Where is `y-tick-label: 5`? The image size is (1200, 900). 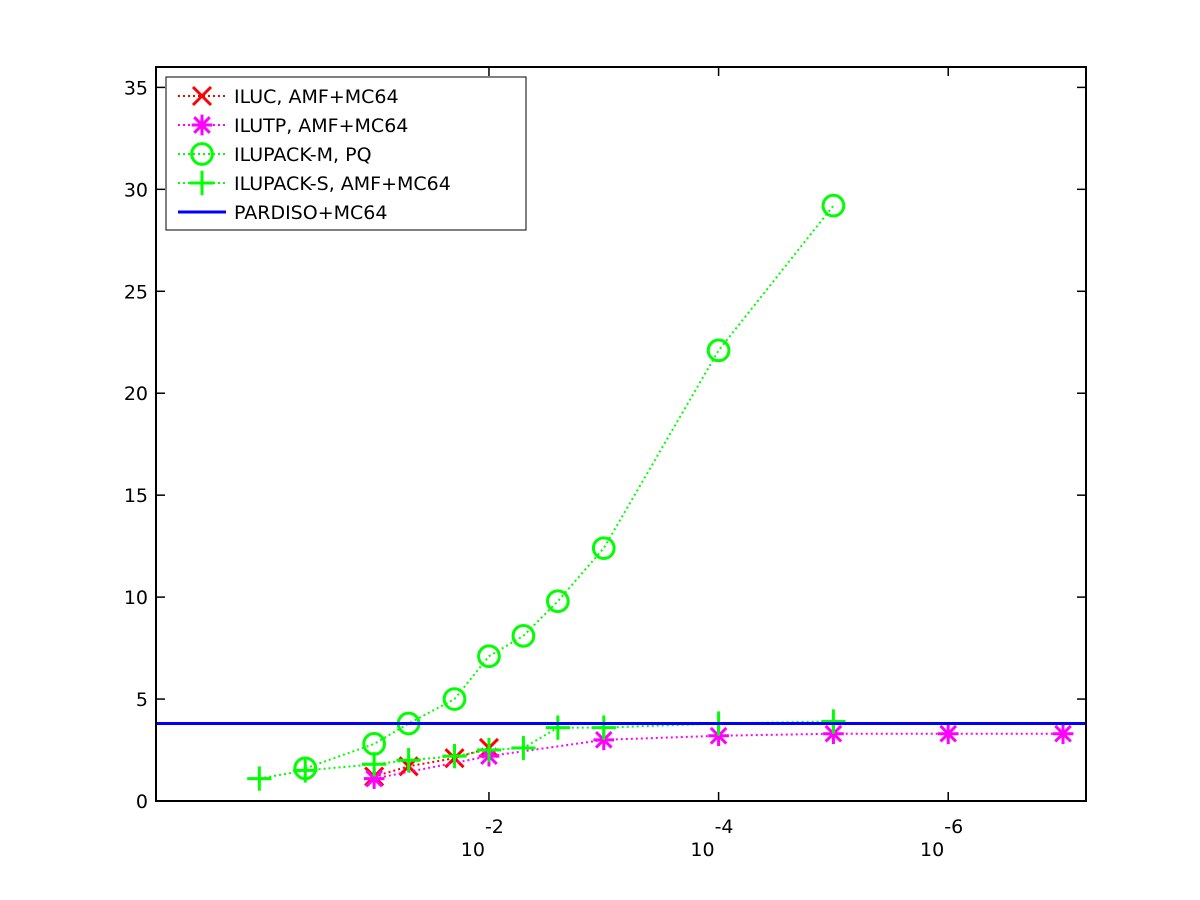
y-tick-label: 5 is located at coordinates (142, 700).